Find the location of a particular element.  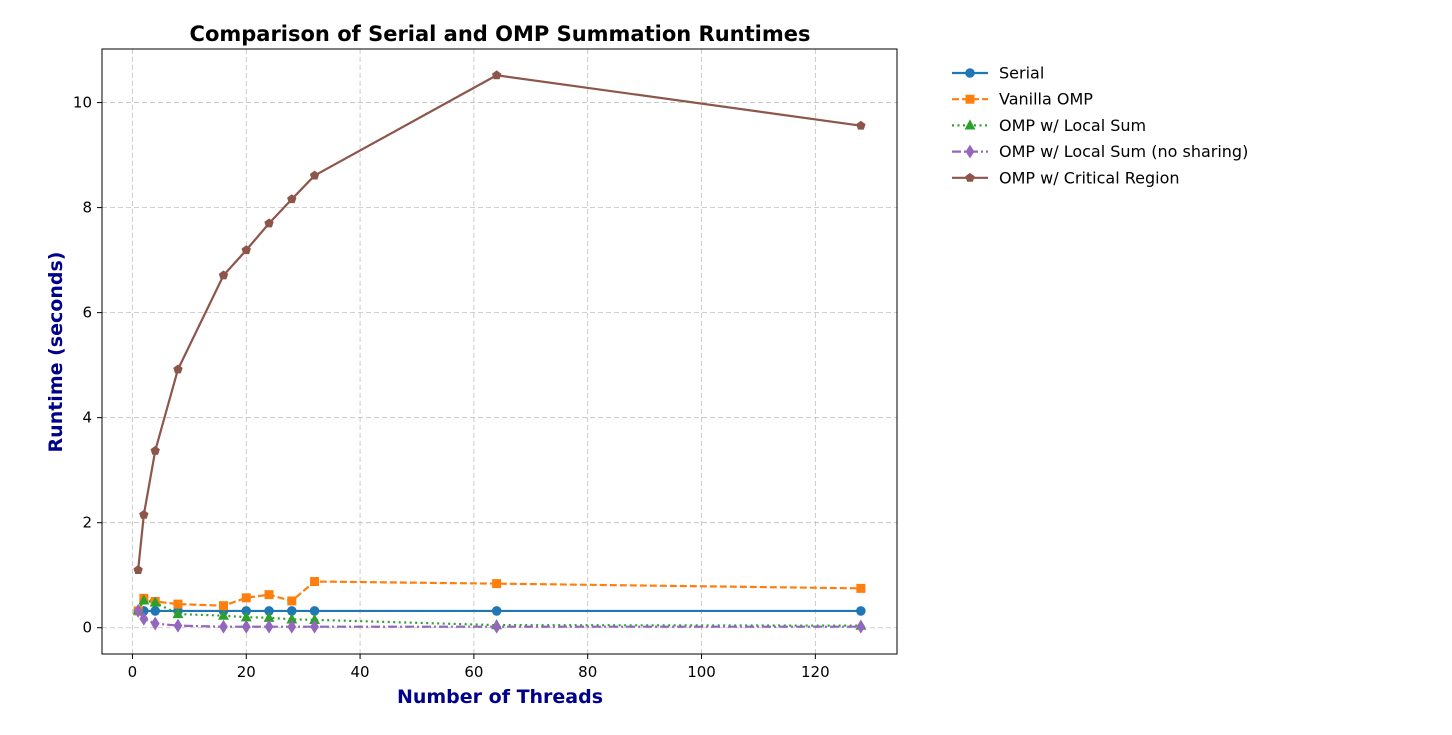

x-tick-label: 60 is located at coordinates (473, 672).